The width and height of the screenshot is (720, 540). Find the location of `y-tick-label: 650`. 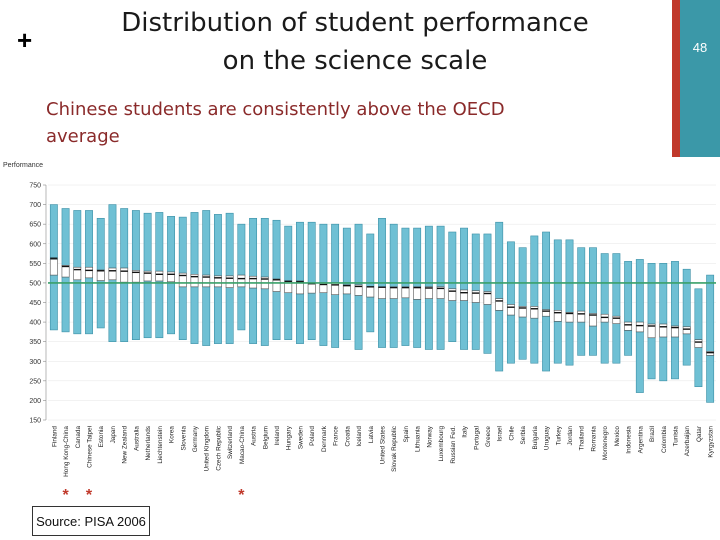

y-tick-label: 650 is located at coordinates (35, 225).